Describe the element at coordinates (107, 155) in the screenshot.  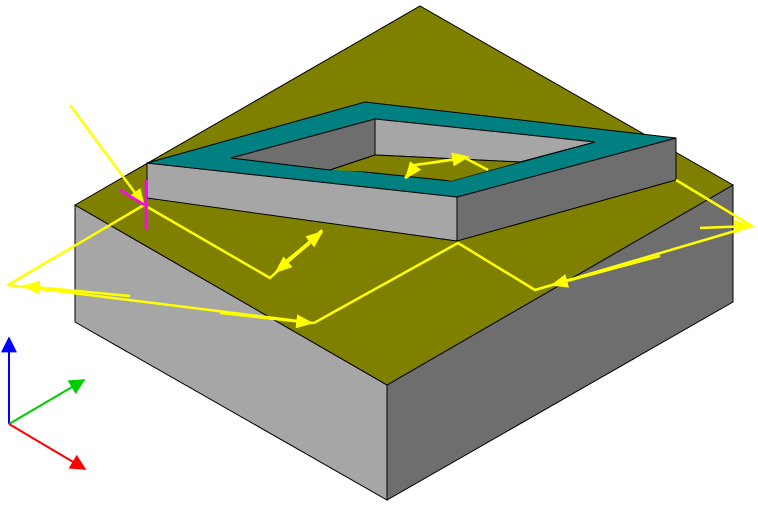
I see `toolpath-approach` at that location.